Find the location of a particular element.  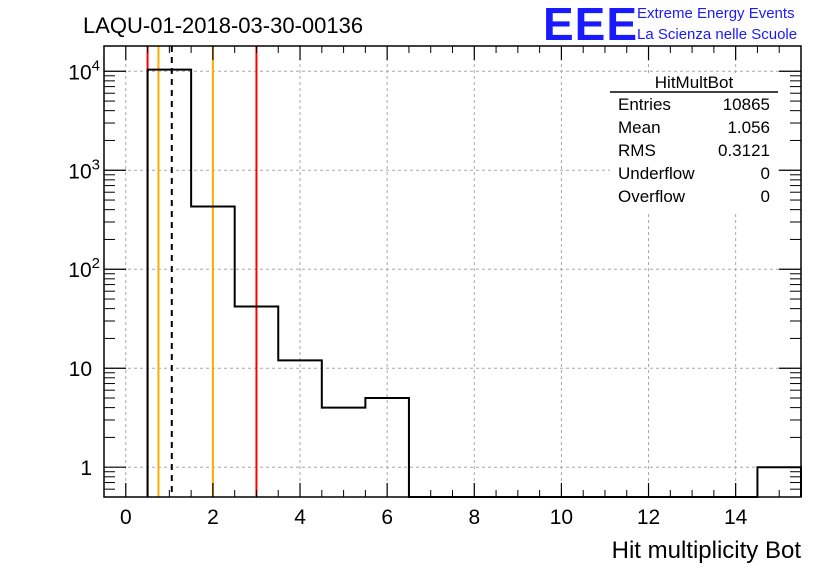

x-tick-label: 2 is located at coordinates (213, 517).